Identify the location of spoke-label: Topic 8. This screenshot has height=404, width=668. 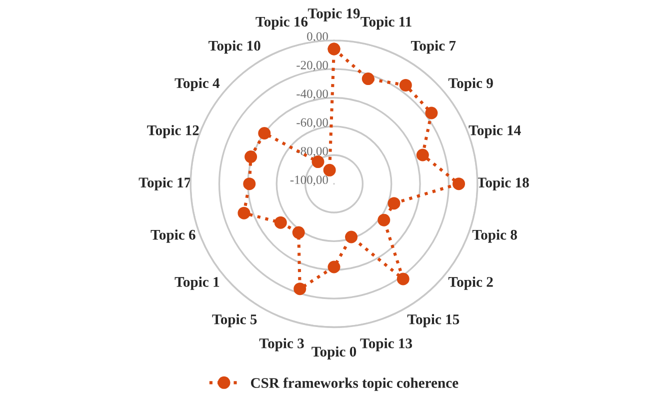
(494, 236).